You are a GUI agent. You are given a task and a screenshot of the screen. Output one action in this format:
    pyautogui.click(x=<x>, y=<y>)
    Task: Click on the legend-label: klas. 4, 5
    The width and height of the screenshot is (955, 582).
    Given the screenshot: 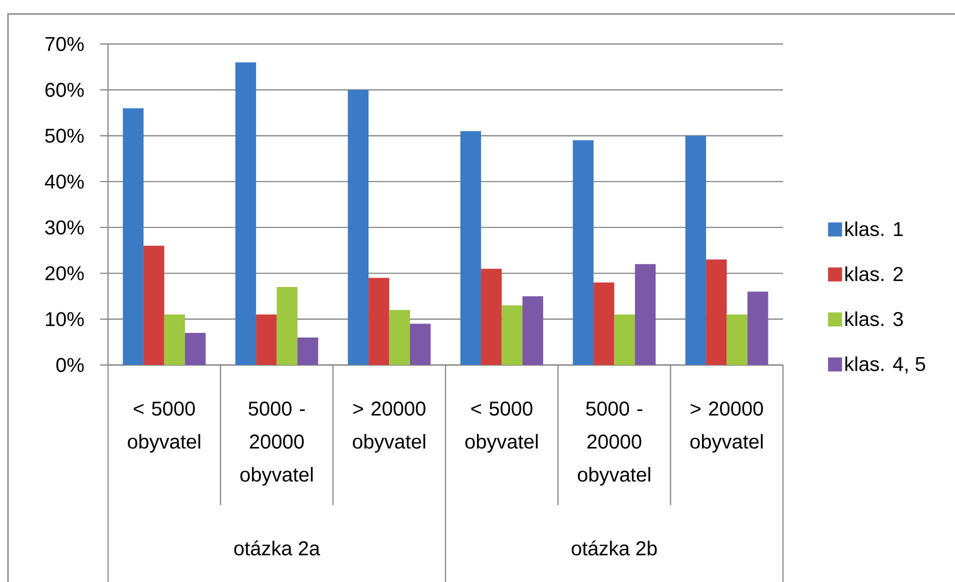 What is the action you would take?
    pyautogui.click(x=885, y=365)
    